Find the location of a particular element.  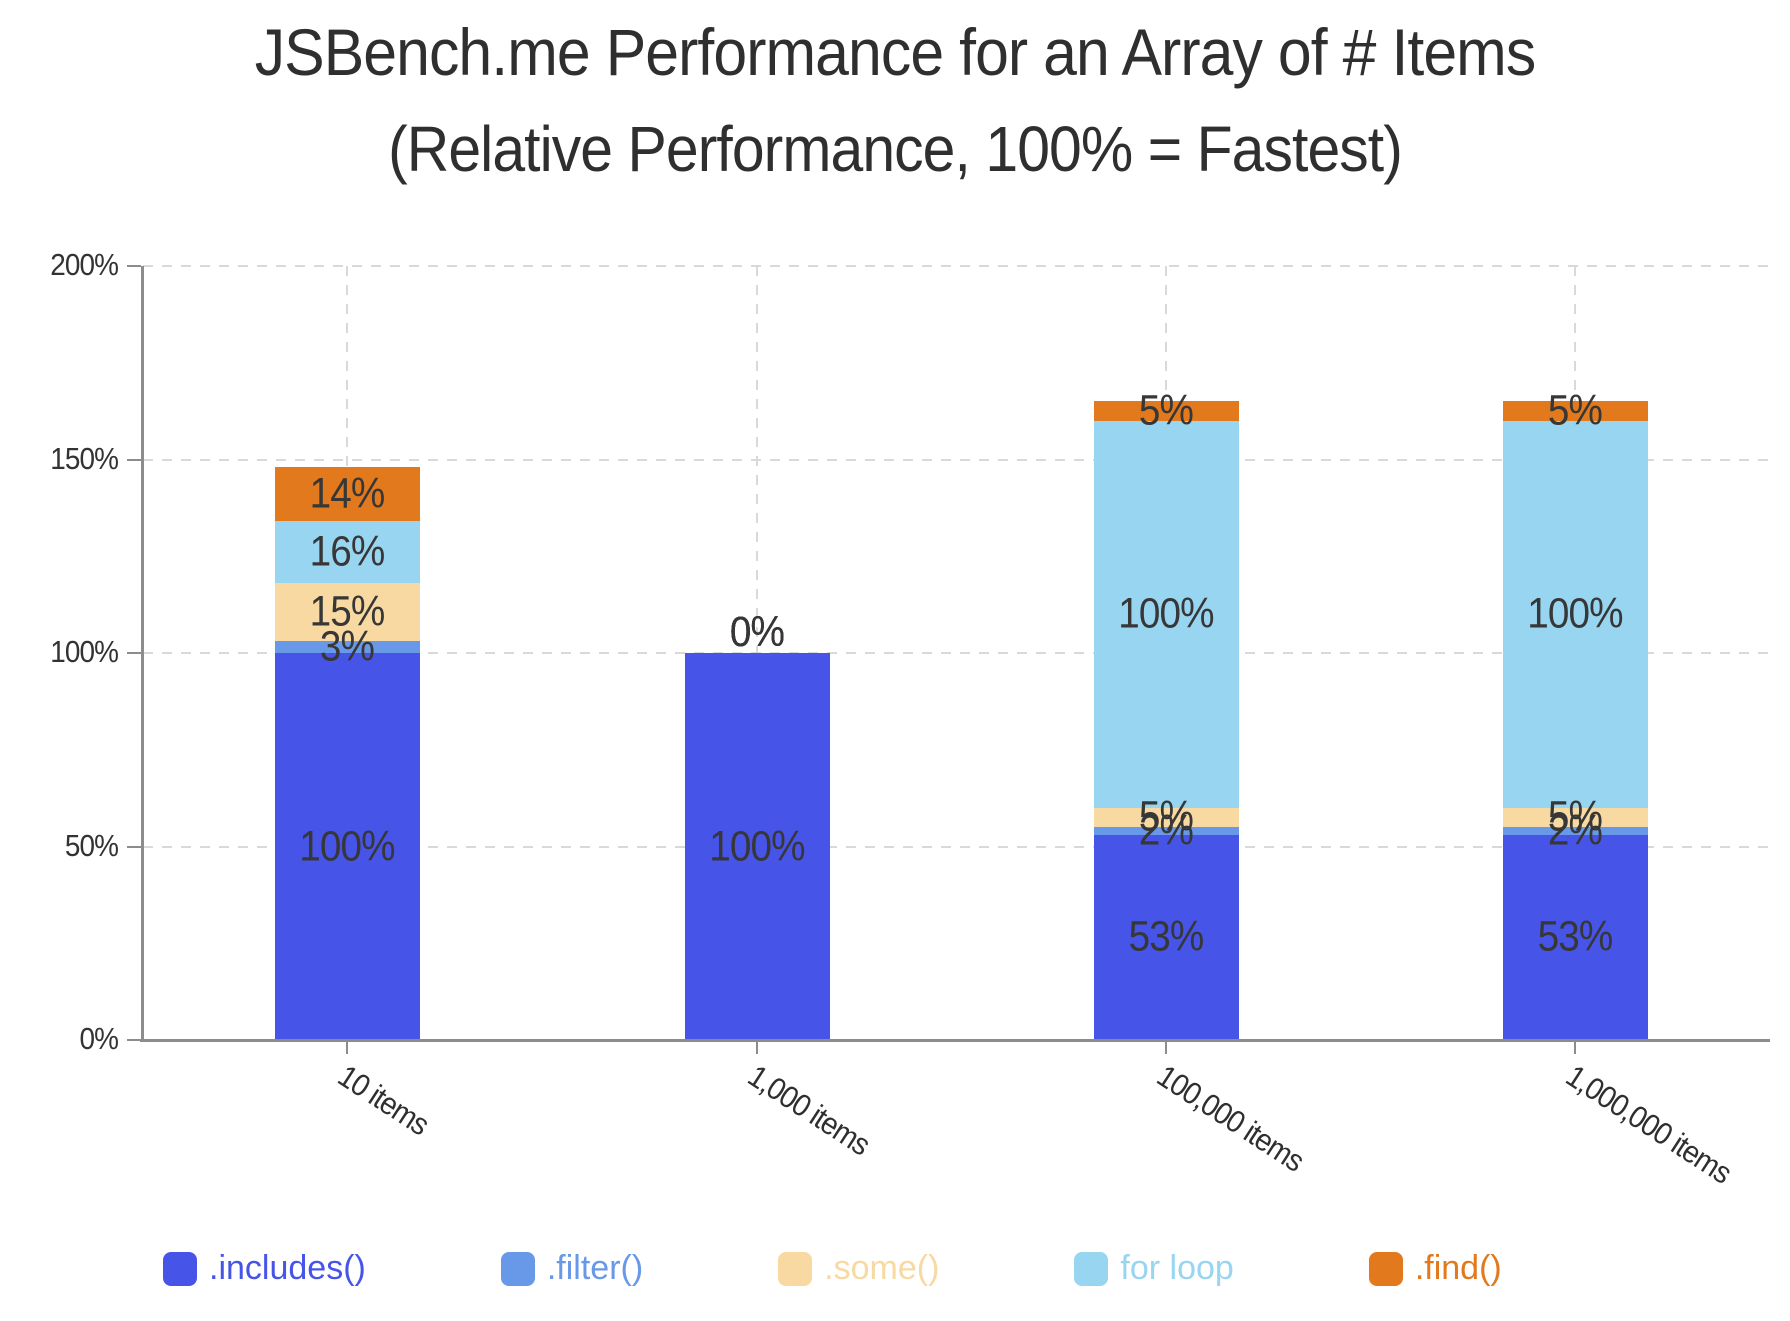

segment-value-label-find-10-items: 14% is located at coordinates (347, 493).